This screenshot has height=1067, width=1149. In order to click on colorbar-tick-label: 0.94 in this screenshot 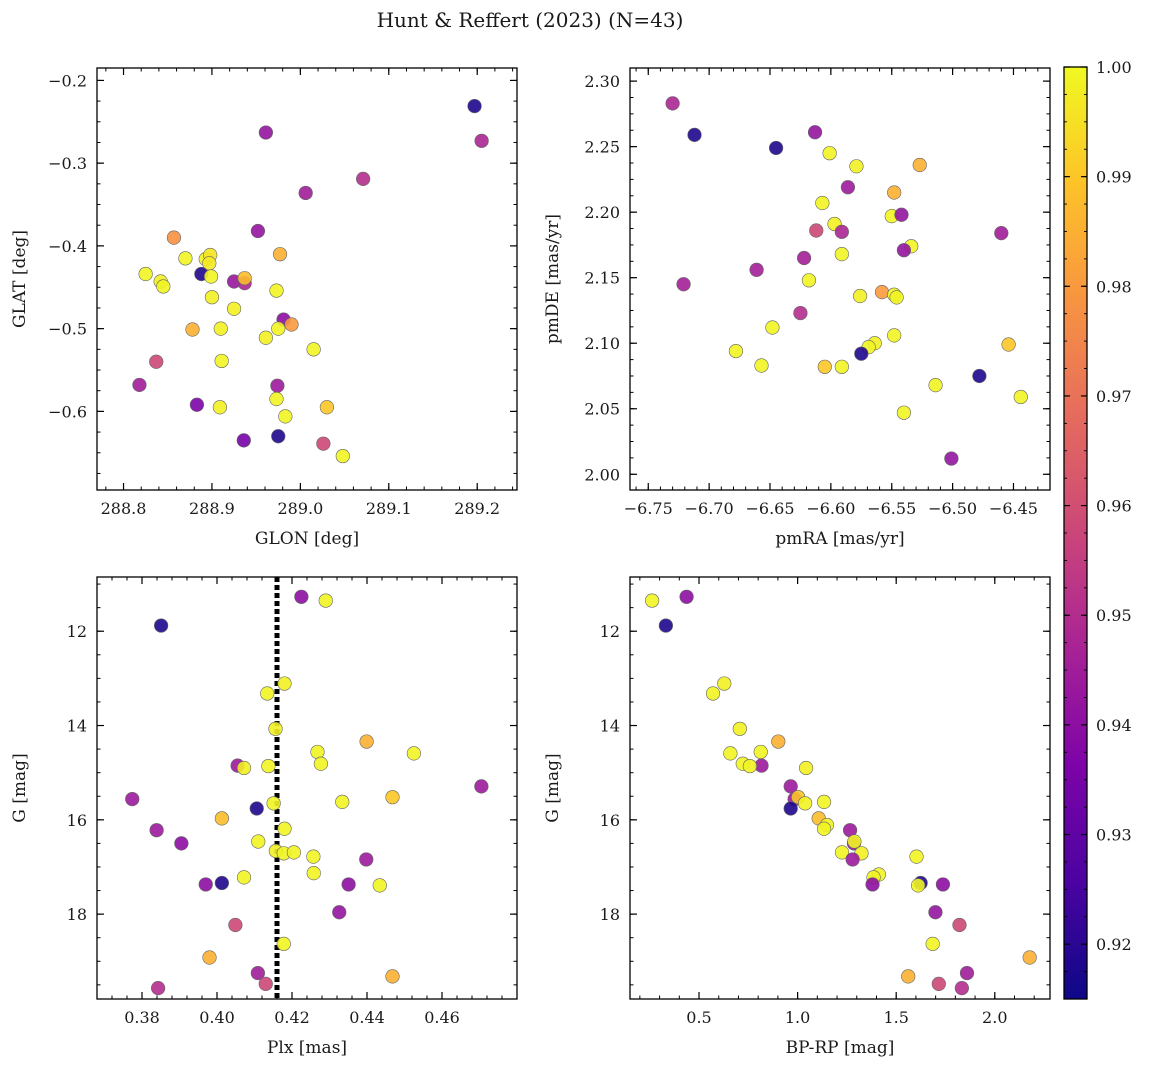, I will do `click(1114, 725)`.